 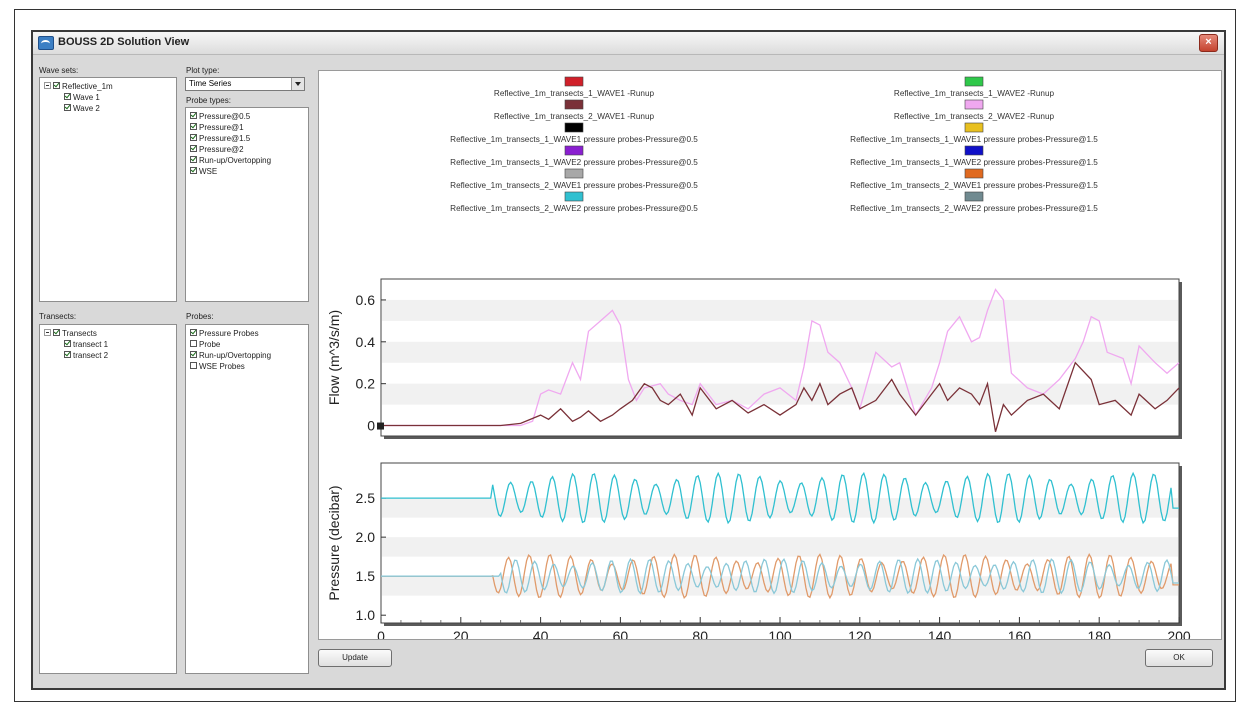 What do you see at coordinates (860, 633) in the screenshot?
I see `x-tick-label: 120` at bounding box center [860, 633].